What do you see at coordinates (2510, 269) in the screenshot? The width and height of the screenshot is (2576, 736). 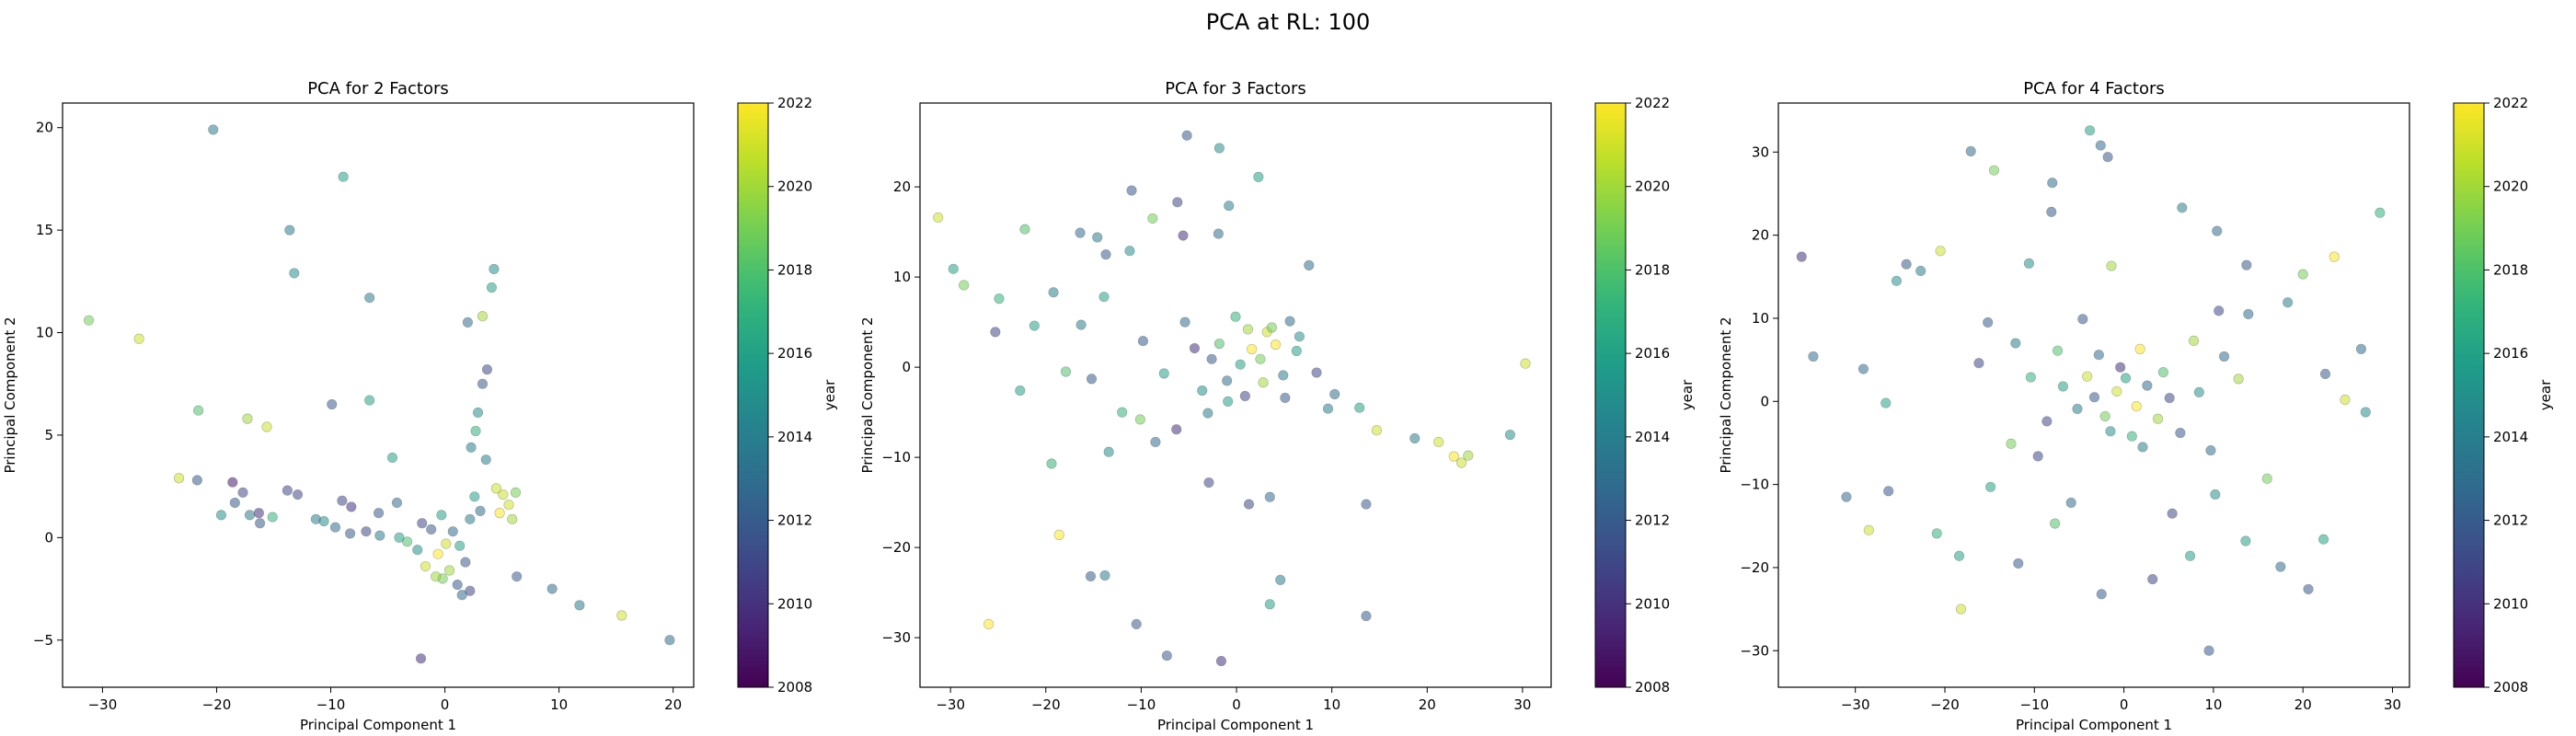 I see `colorbar-tick-label: 2018` at bounding box center [2510, 269].